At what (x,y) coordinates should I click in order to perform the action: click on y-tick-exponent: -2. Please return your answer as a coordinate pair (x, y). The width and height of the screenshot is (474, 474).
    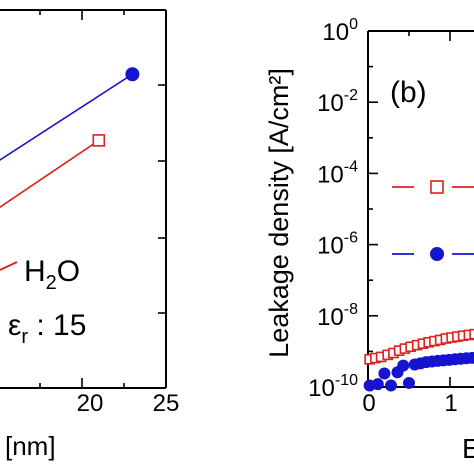
    Looking at the image, I should click on (351, 95).